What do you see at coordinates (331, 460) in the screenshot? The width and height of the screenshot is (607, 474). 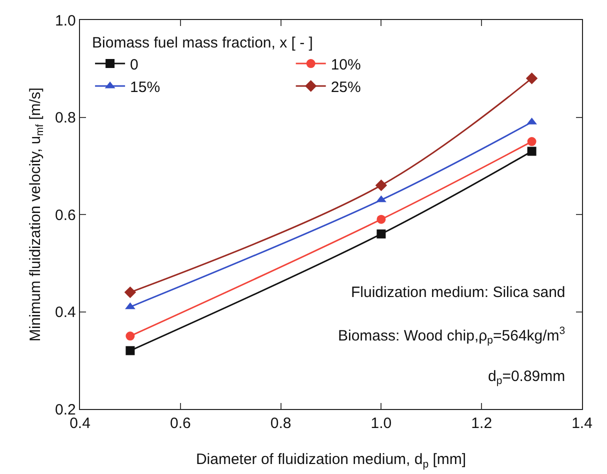 I see `x-axis-title: Diameter of fluidization medium, d$_{p}$ [mm]` at bounding box center [331, 460].